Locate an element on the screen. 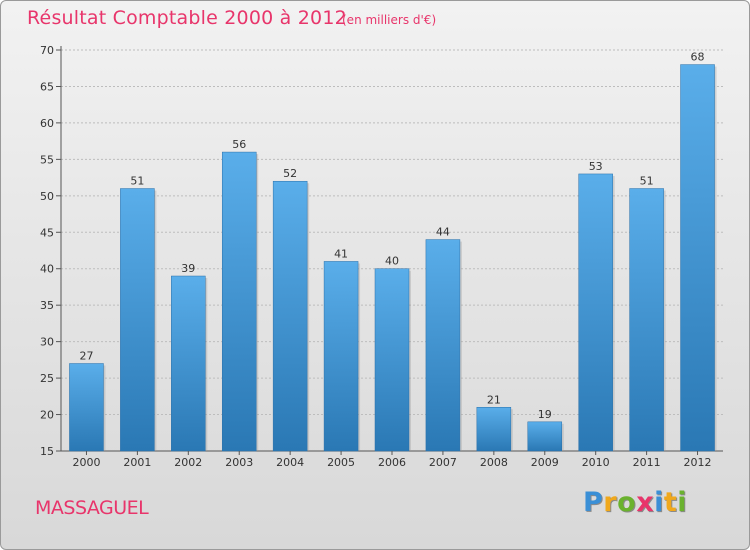  x-tick-label: 2006 is located at coordinates (392, 462).